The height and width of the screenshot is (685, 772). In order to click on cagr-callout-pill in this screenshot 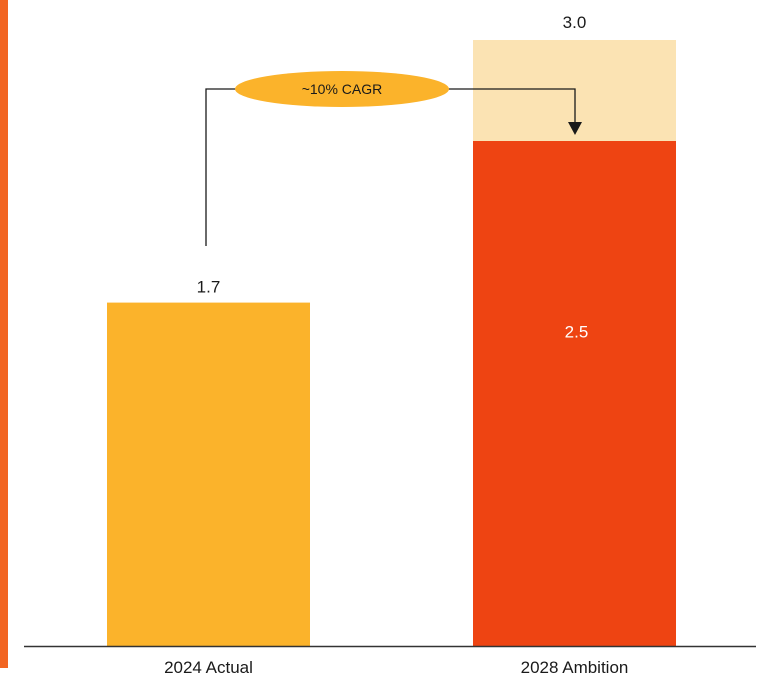, I will do `click(342, 89)`.